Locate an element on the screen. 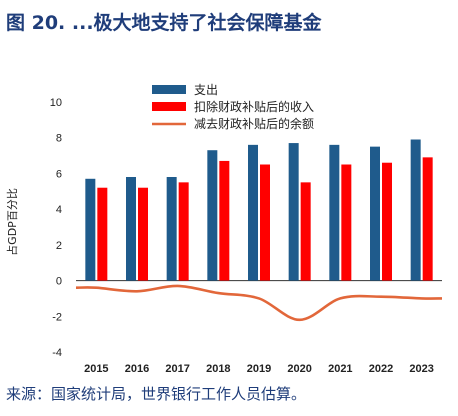  x-tick-label: 2018 is located at coordinates (218, 369).